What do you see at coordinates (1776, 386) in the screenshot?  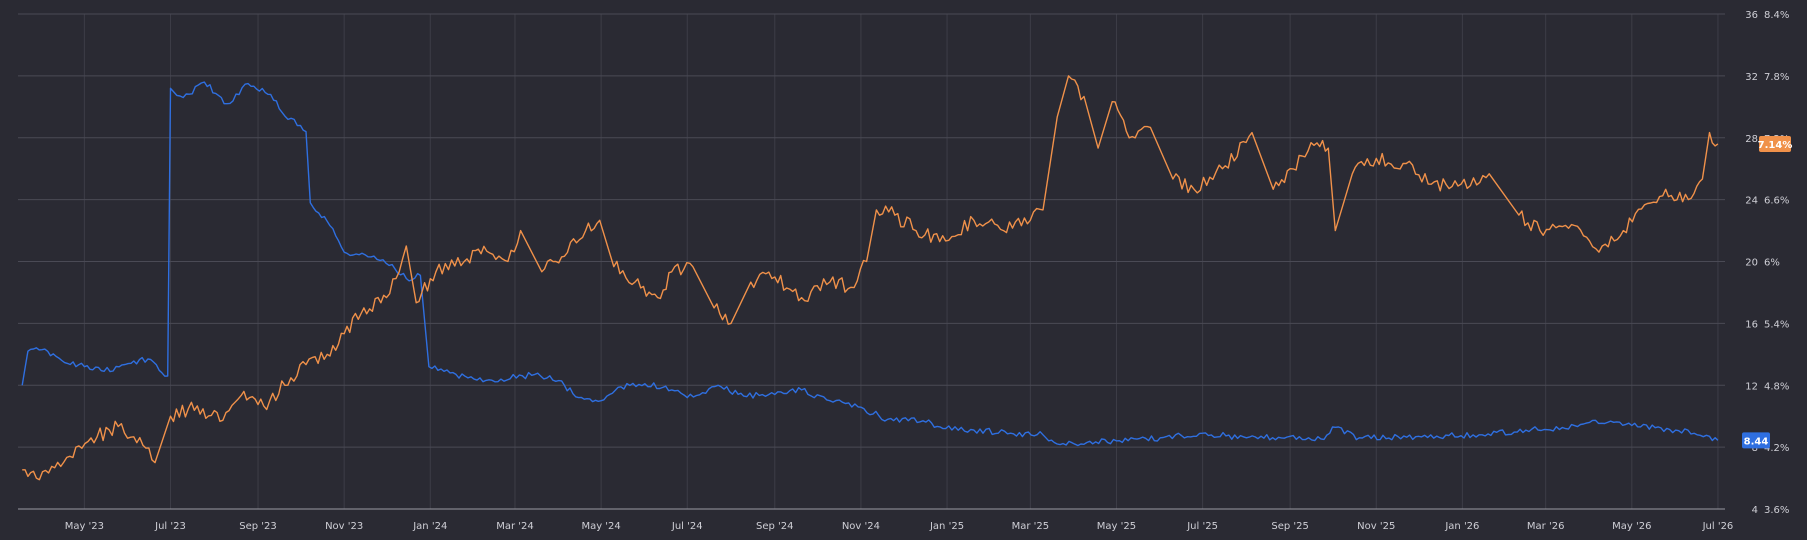 I see `y-right-tick-label: 4.8%` at bounding box center [1776, 386].